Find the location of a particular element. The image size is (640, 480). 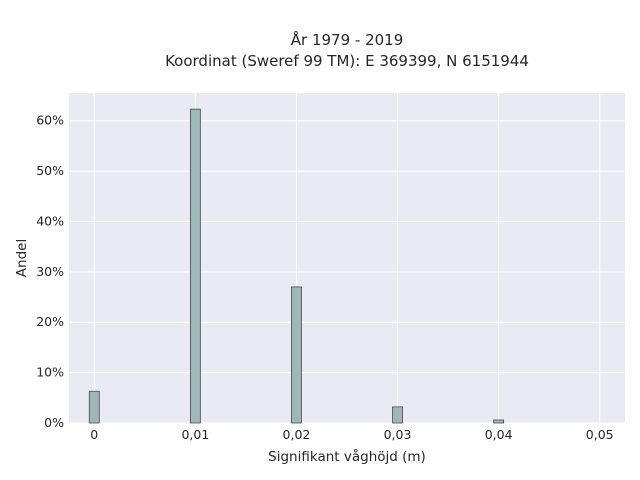

y-tick-label: 60% is located at coordinates (50, 120).